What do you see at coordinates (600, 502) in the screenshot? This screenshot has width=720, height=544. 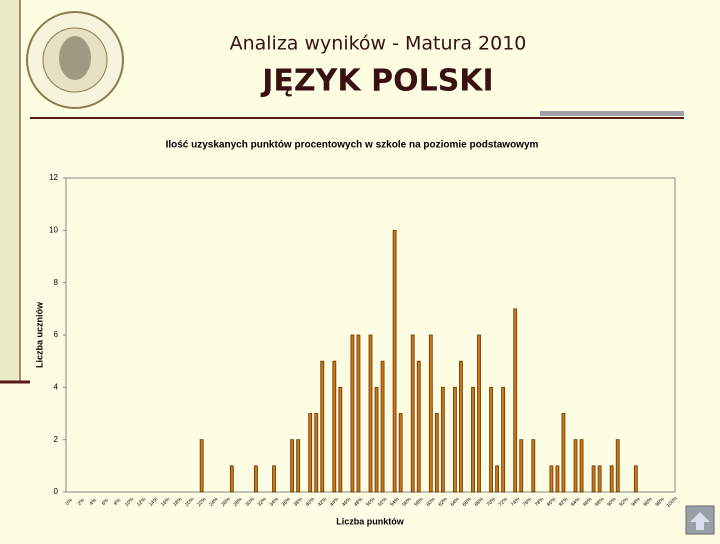 I see `x-tick-label: 88%` at bounding box center [600, 502].